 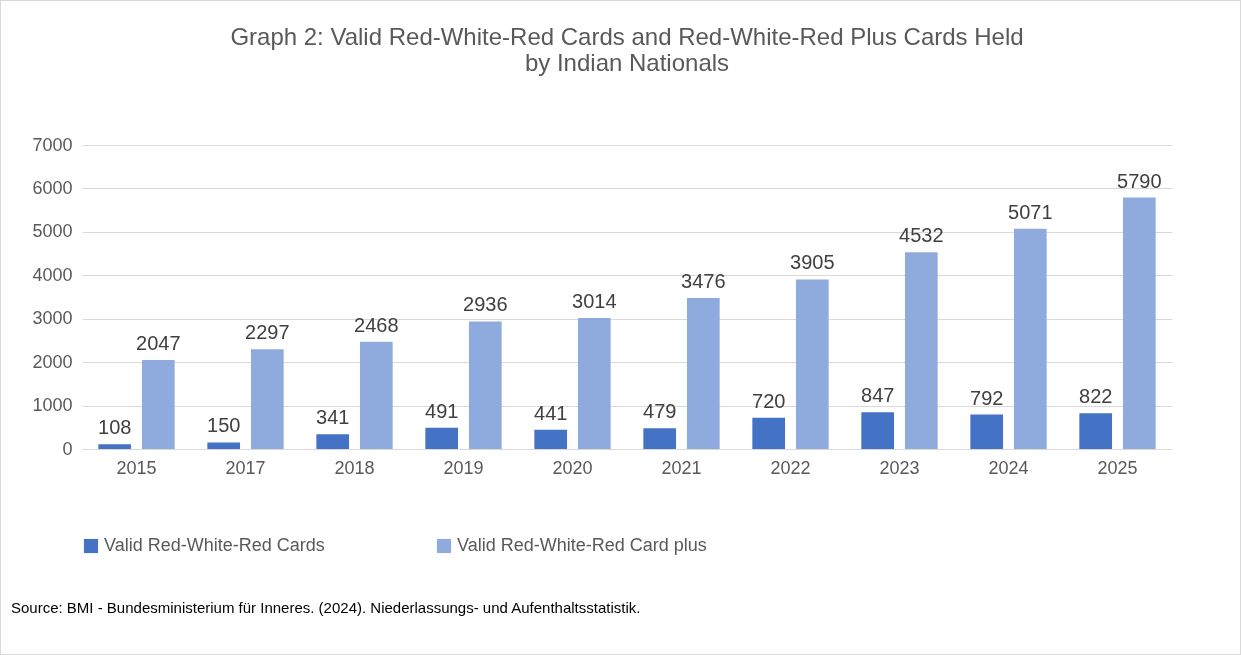 What do you see at coordinates (214, 545) in the screenshot?
I see `legend-label: Valid Red-White-Red Cards` at bounding box center [214, 545].